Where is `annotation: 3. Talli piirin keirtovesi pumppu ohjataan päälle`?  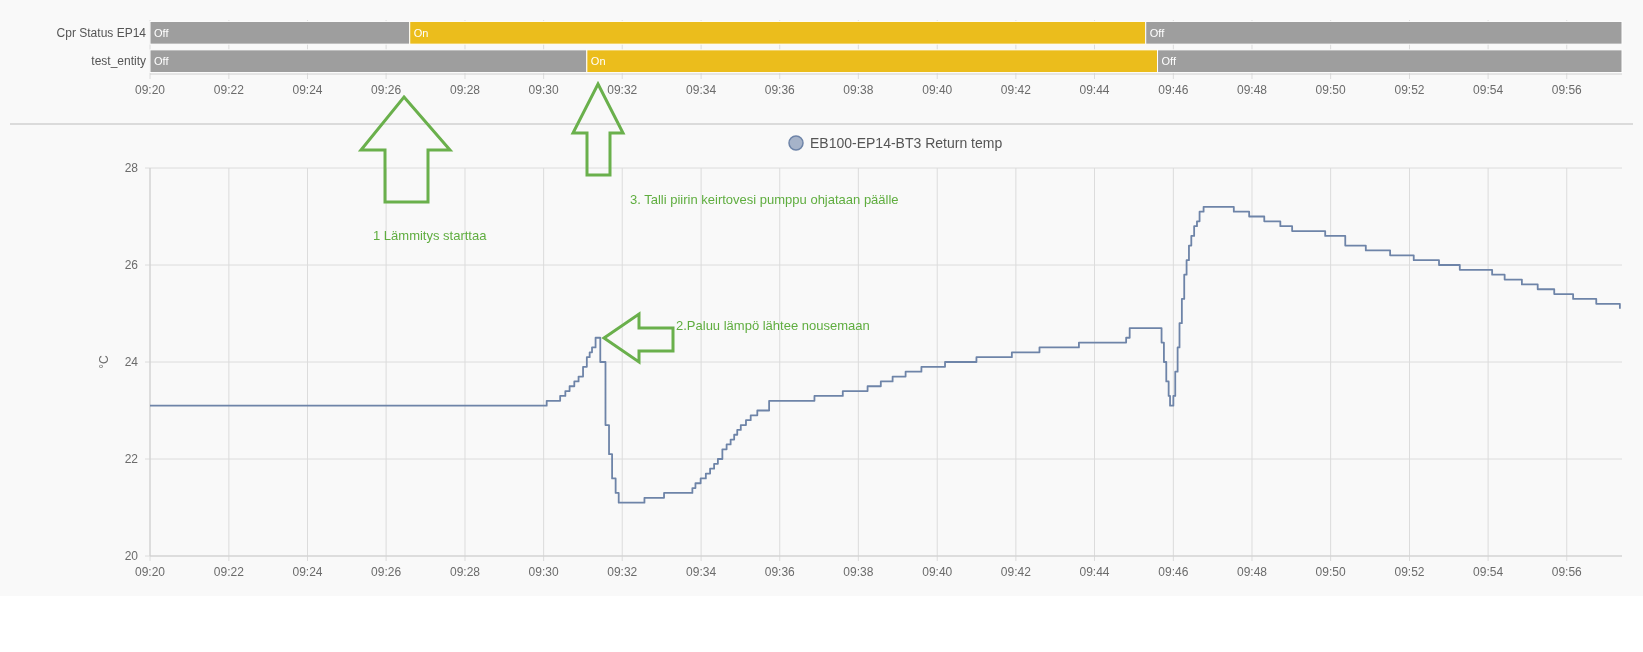 annotation: 3. Talli piirin keirtovesi pumppu ohjataan päälle is located at coordinates (764, 199).